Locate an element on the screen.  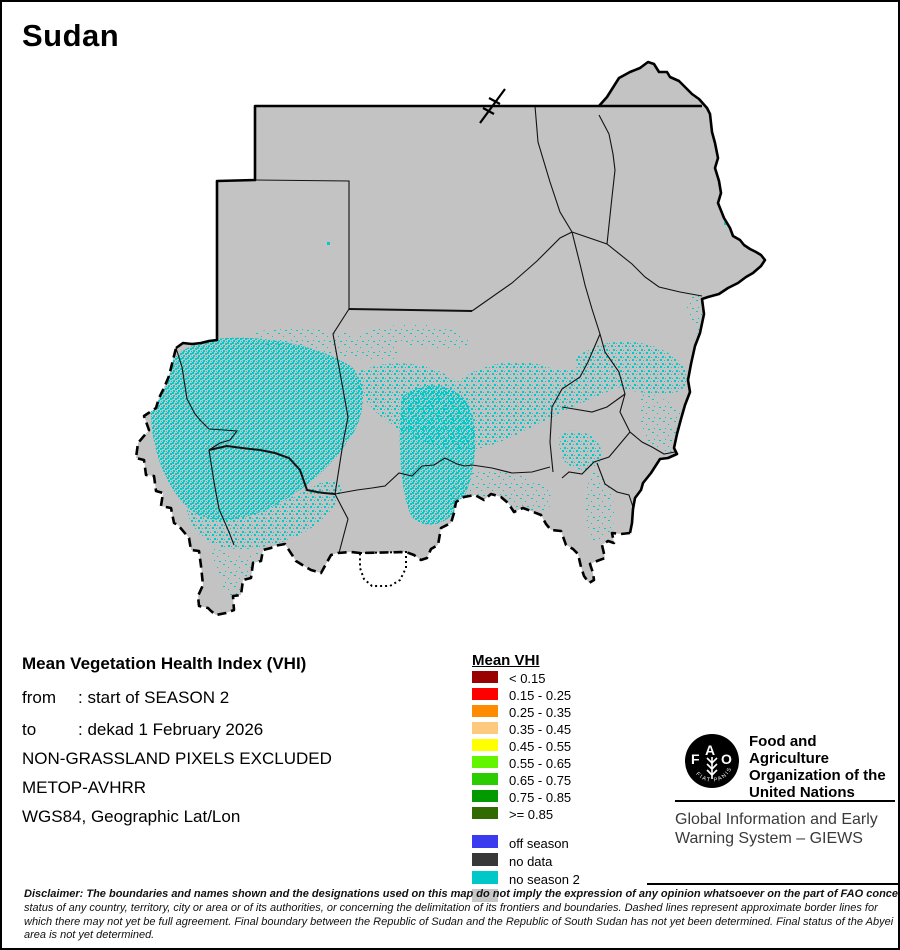
legend-label-off-season: off season is located at coordinates (539, 843).